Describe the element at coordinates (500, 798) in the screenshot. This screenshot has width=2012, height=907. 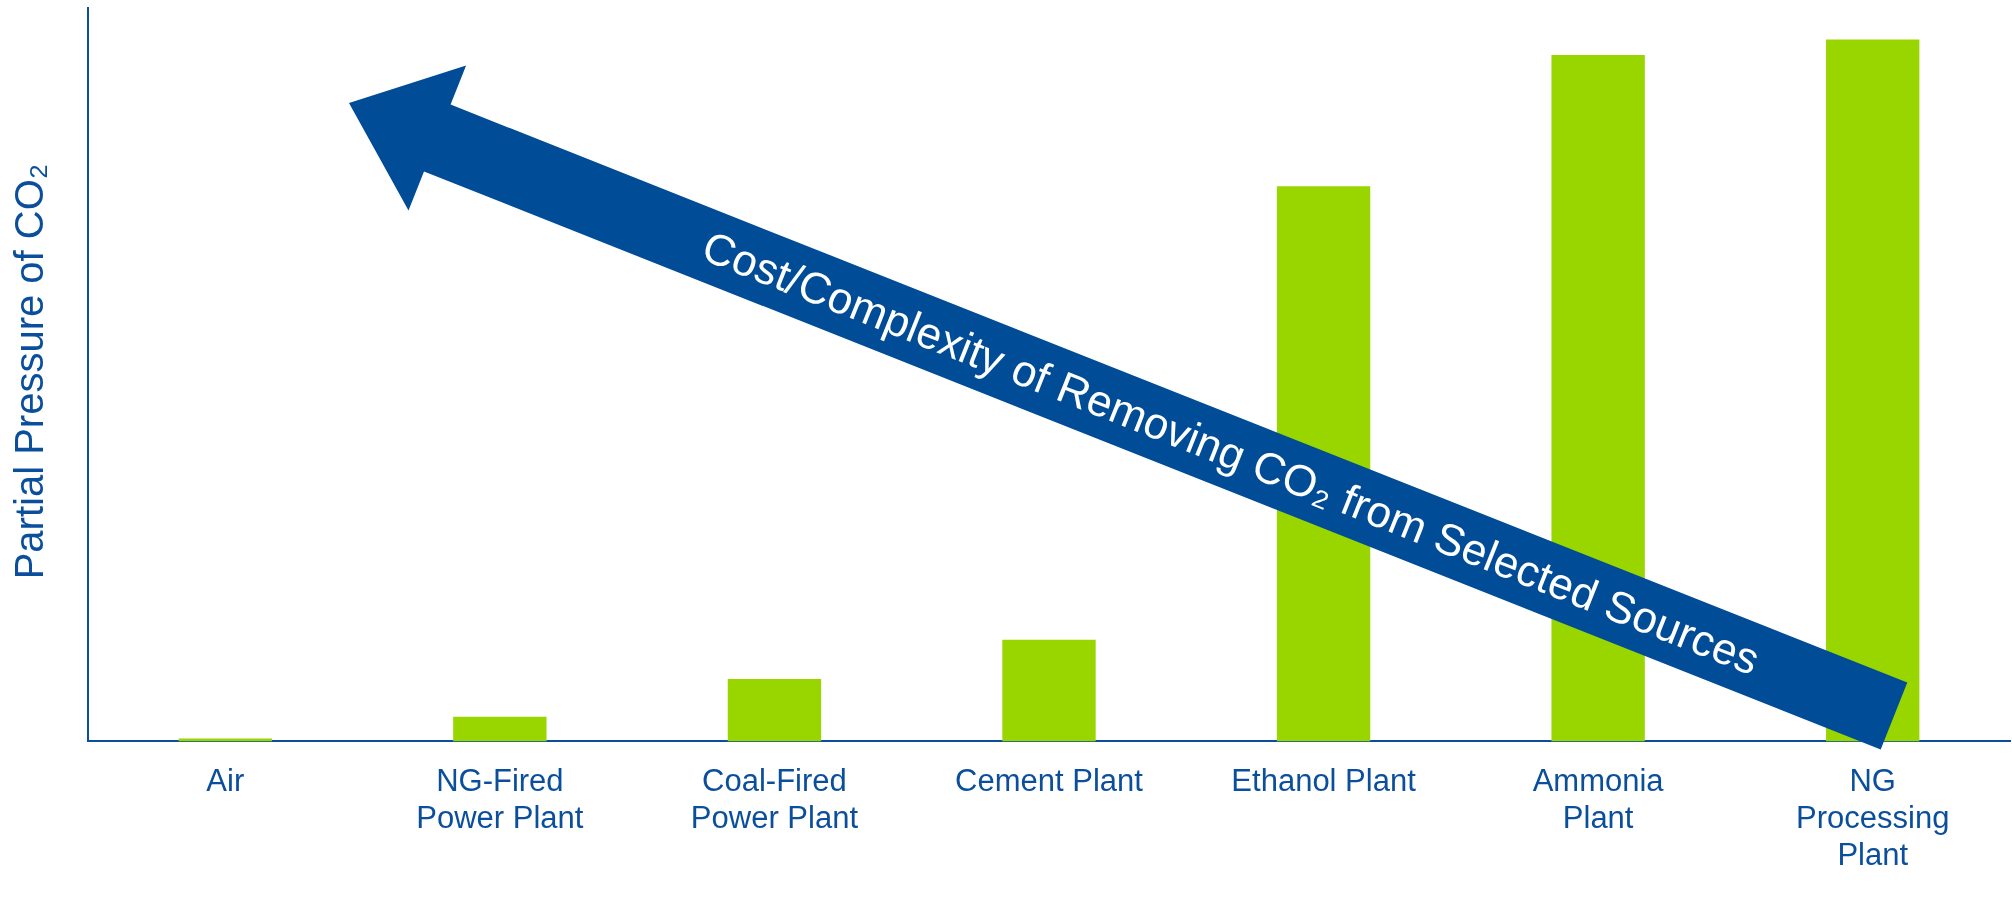
I see `x-tick-label: NG-Fired Power Plant` at that location.